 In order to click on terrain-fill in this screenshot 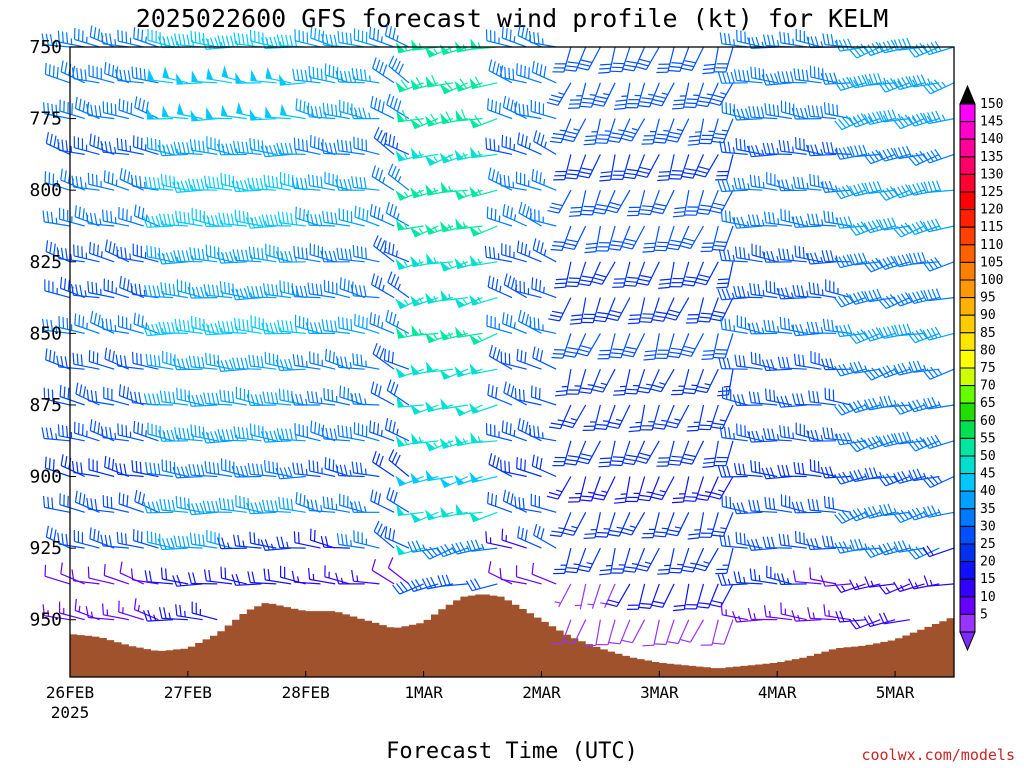, I will do `click(512, 635)`.